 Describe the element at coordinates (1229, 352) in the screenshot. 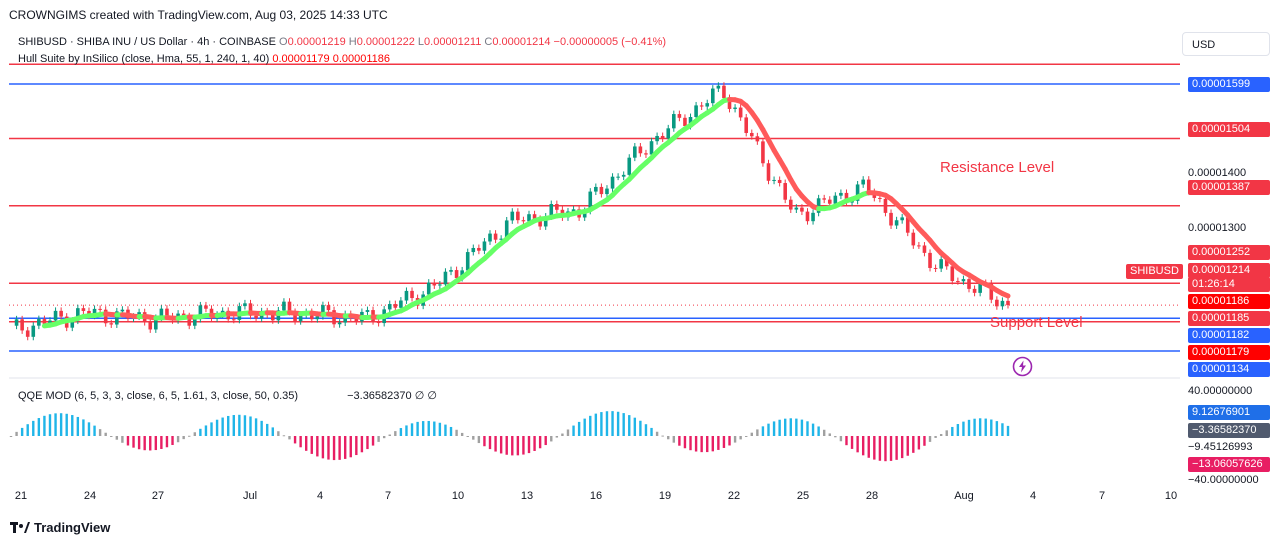

I see `hull-label-1179: 0.00001179` at that location.